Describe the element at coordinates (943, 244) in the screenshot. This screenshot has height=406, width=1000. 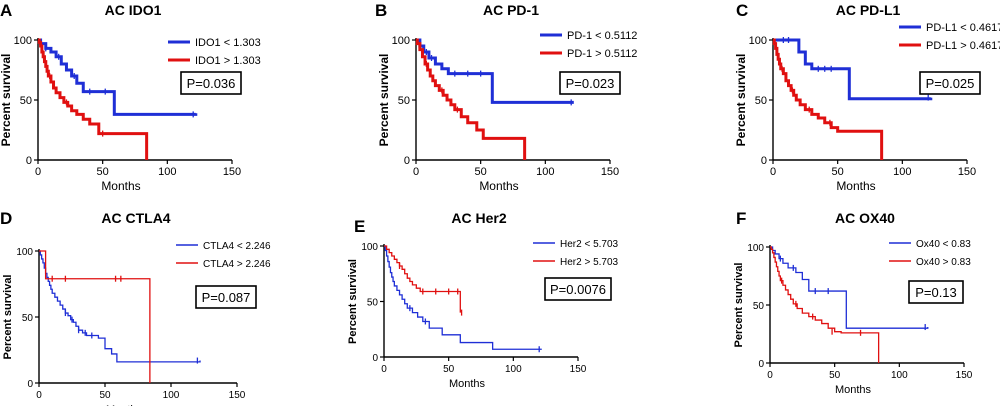
I see `legend-label: Ox40 < 0.83` at that location.